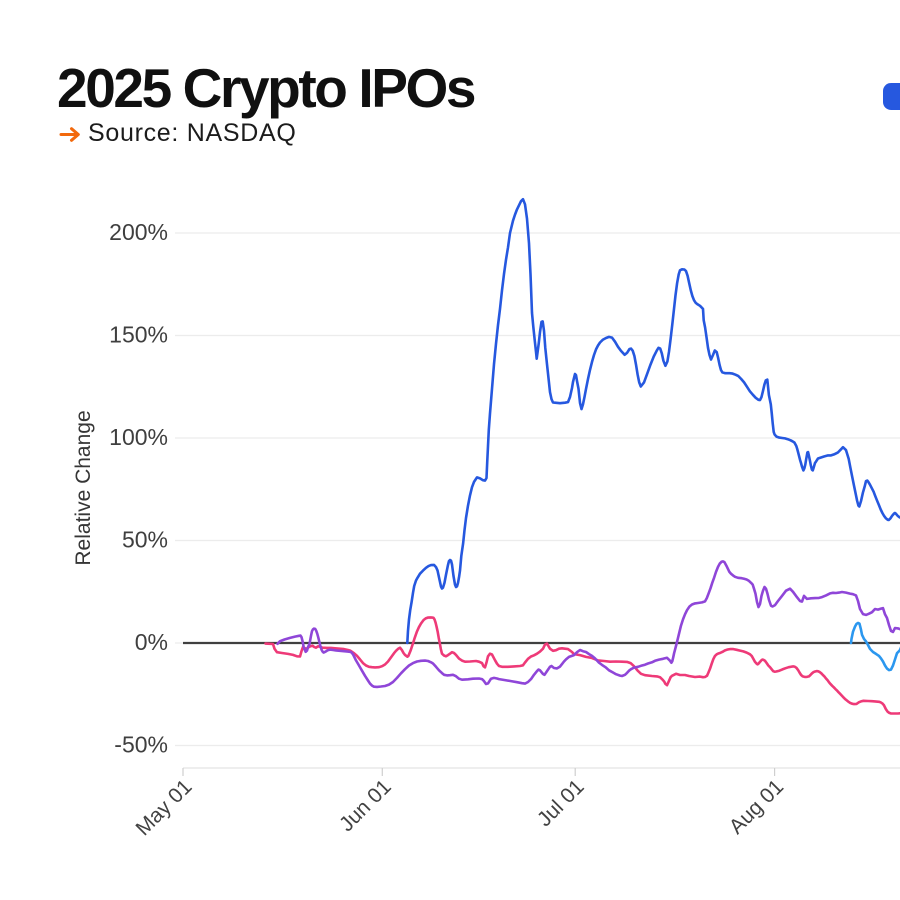  Describe the element at coordinates (151, 642) in the screenshot. I see `svg-text: 0%` at that location.